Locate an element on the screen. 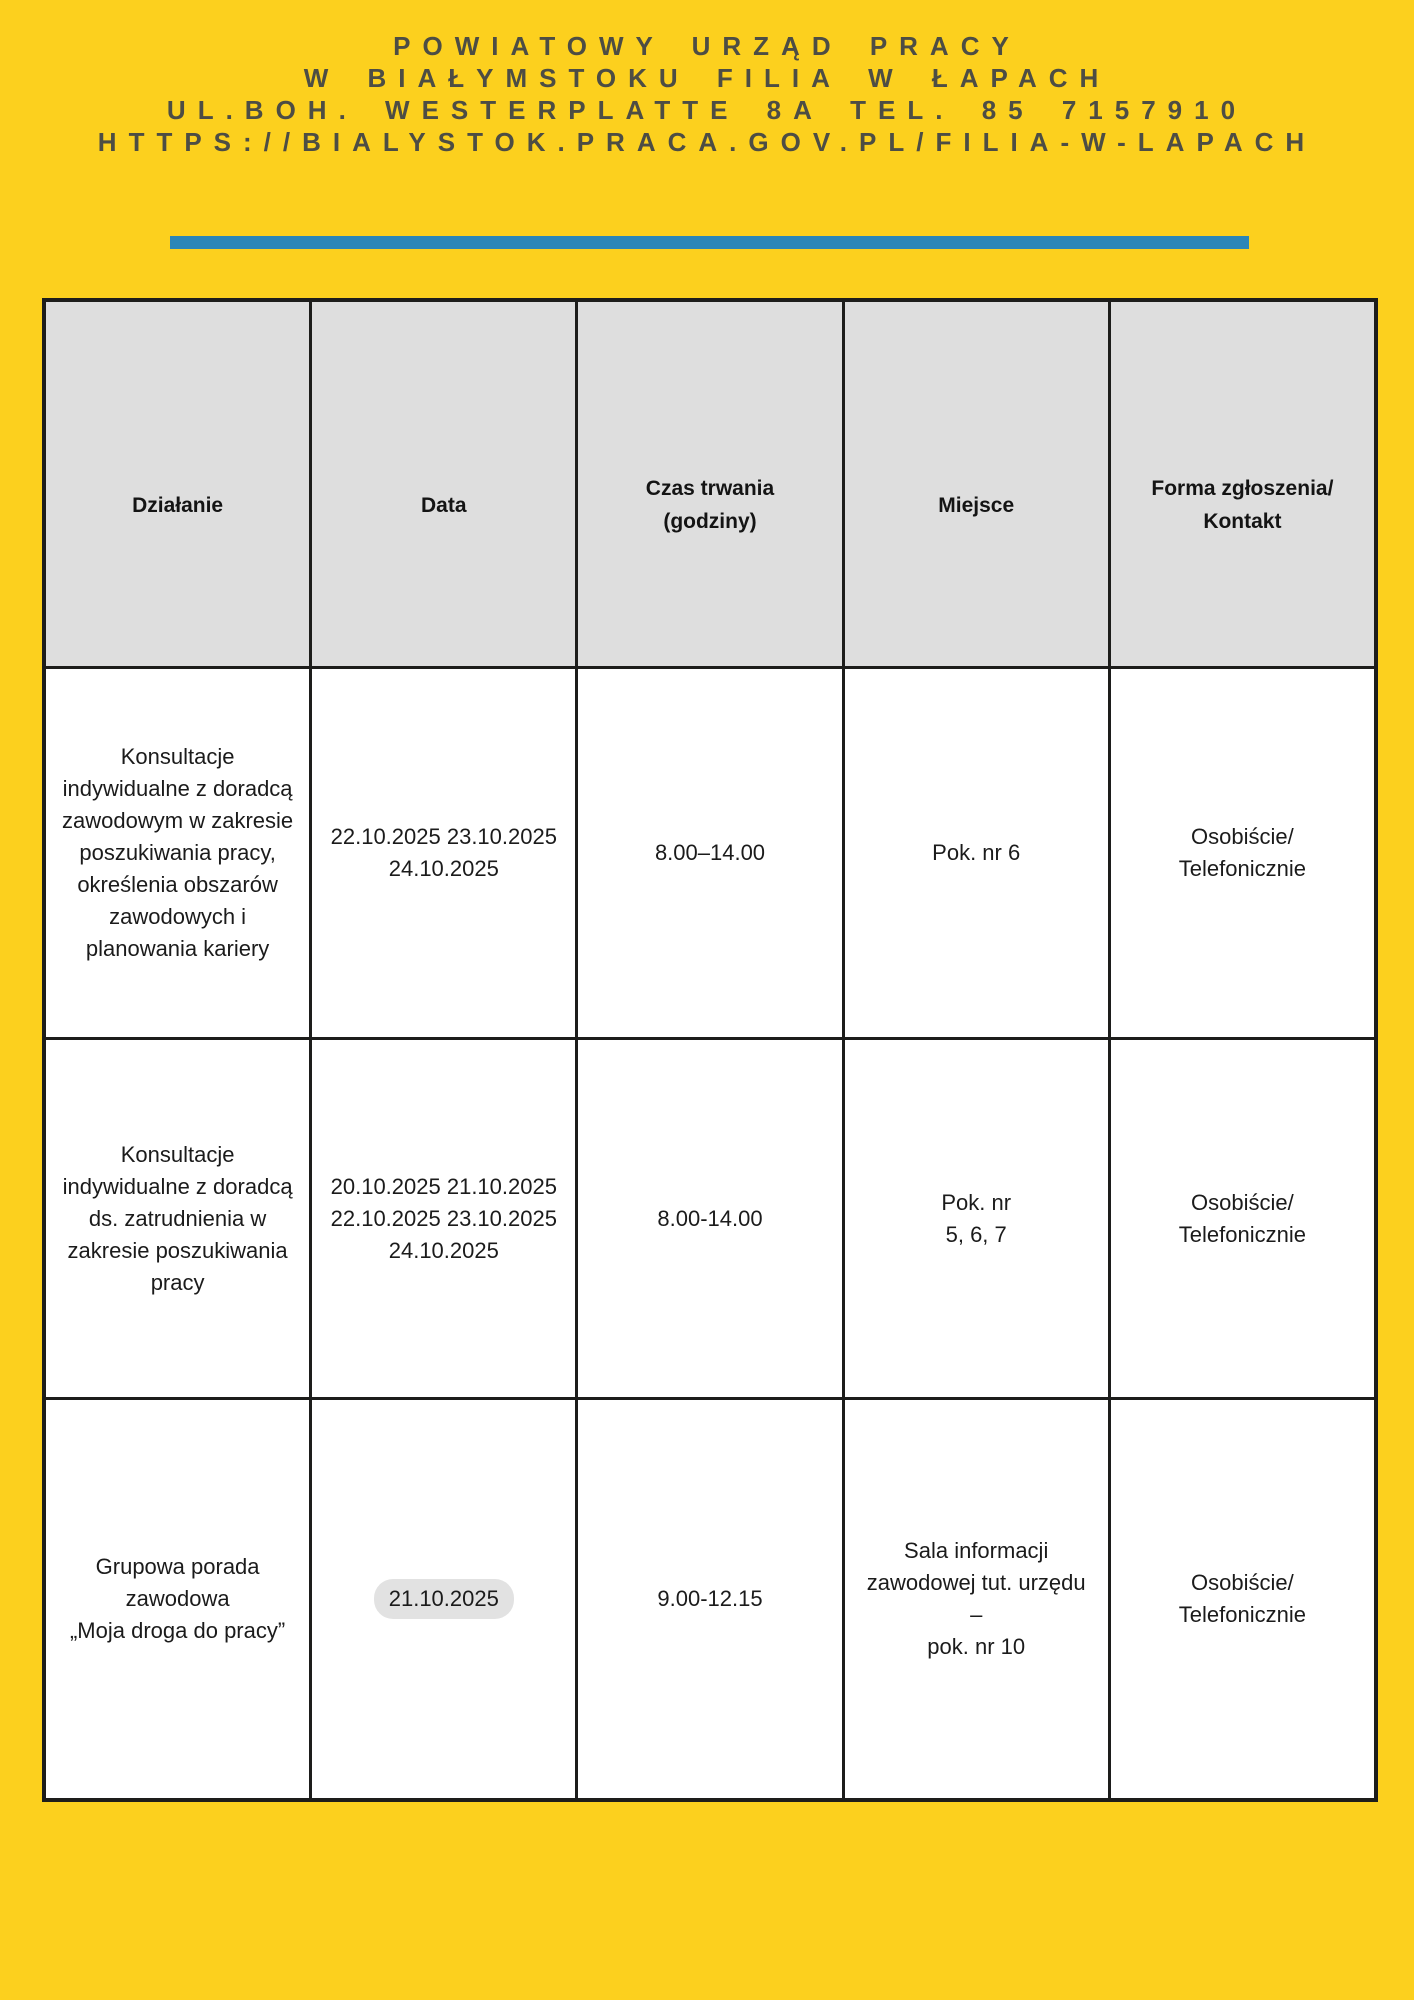 The width and height of the screenshot is (1414, 2000). time-cell: 8.00–14.00 is located at coordinates (710, 853).